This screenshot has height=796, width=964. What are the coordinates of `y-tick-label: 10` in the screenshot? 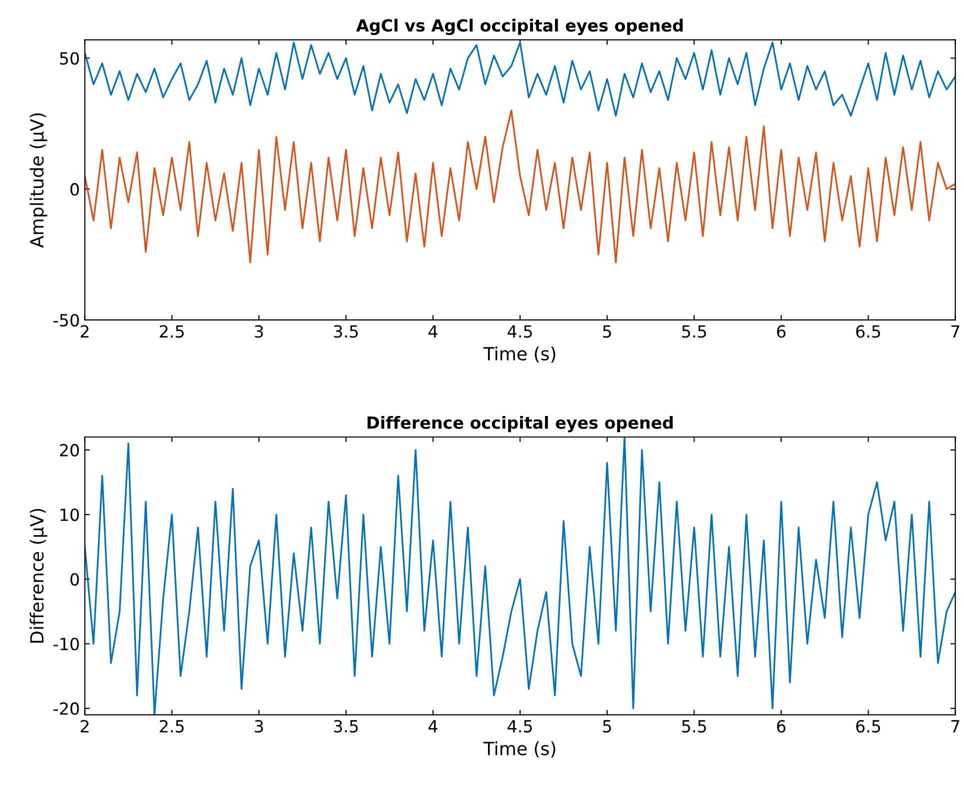 It's located at (69, 515).